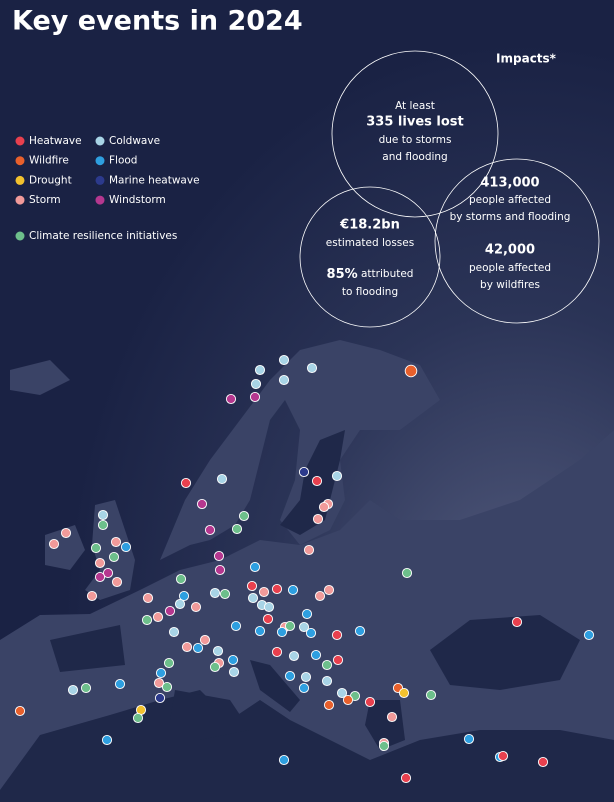 This screenshot has height=802, width=614. Describe the element at coordinates (137, 200) in the screenshot. I see `legend-label: Windstorm` at that location.